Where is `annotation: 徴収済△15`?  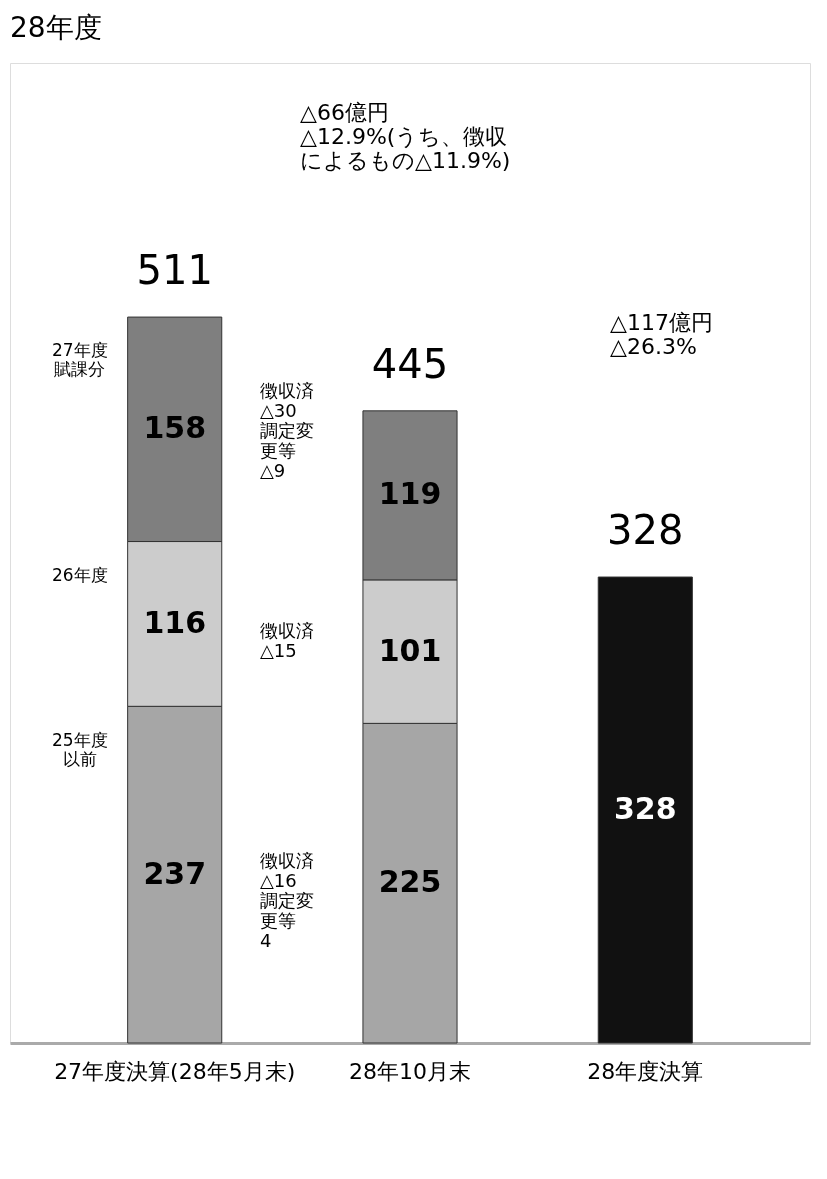
annotation: 徴収済△15 is located at coordinates (287, 640).